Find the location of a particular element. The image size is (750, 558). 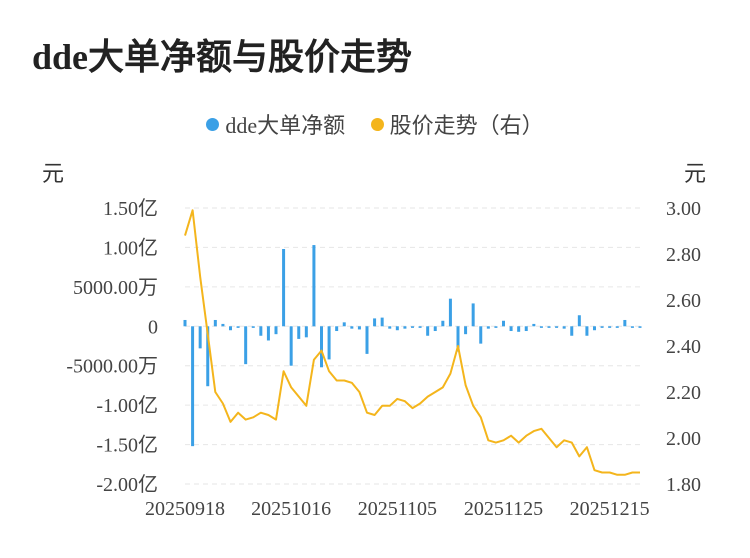

legend-label-dde: dde大单净额 is located at coordinates (285, 125).